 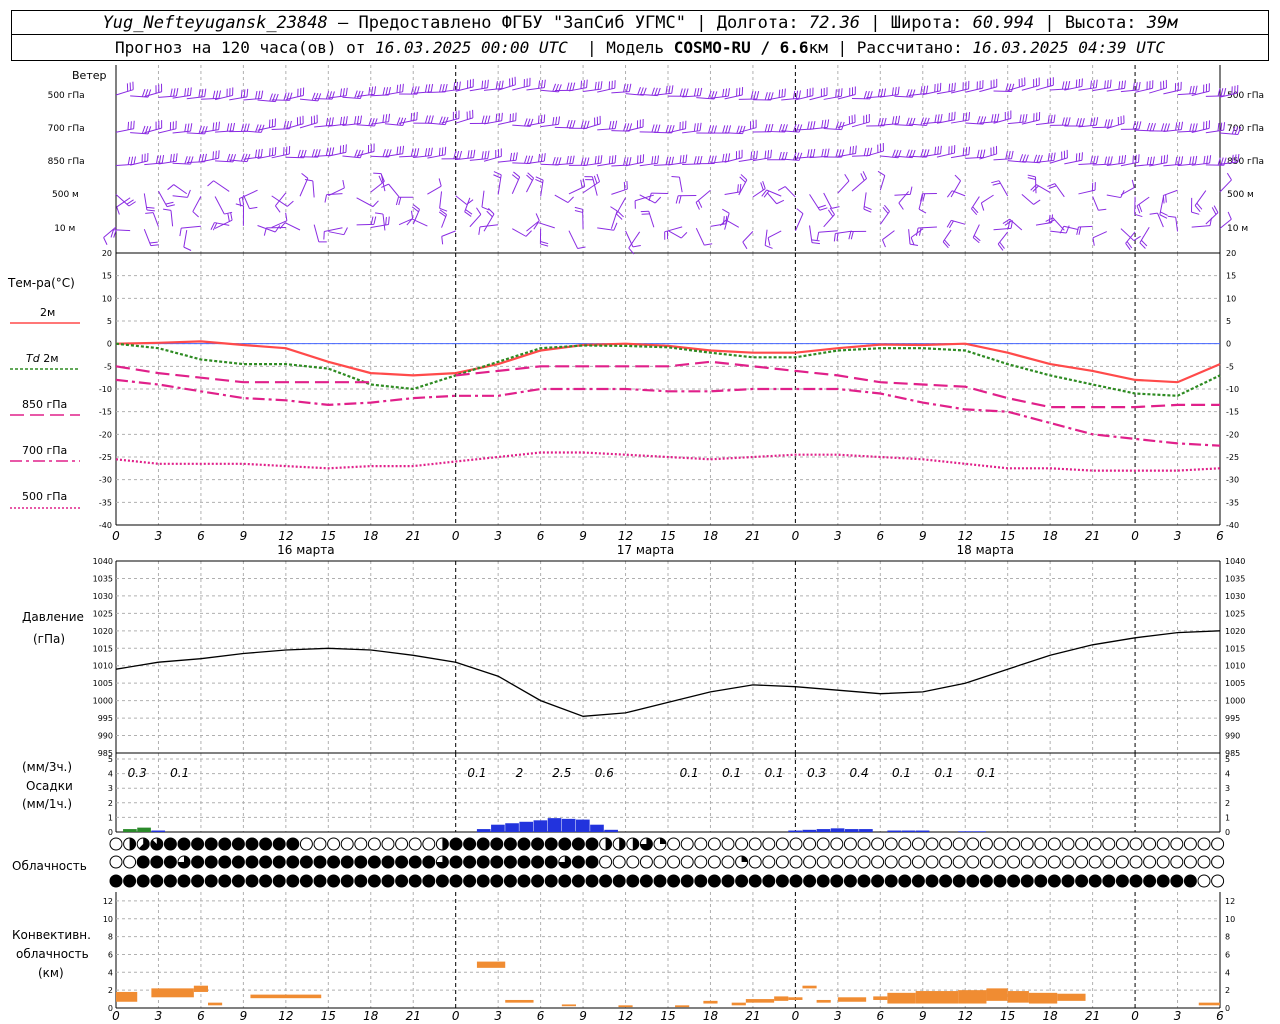 I want to click on temp-ytick-left: 20, so click(x=107, y=253).